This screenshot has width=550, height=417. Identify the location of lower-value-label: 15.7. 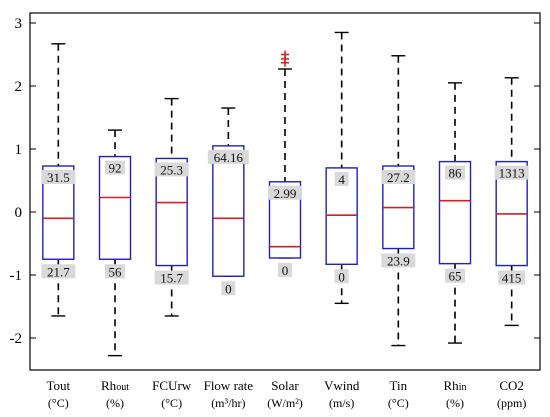
(171, 278).